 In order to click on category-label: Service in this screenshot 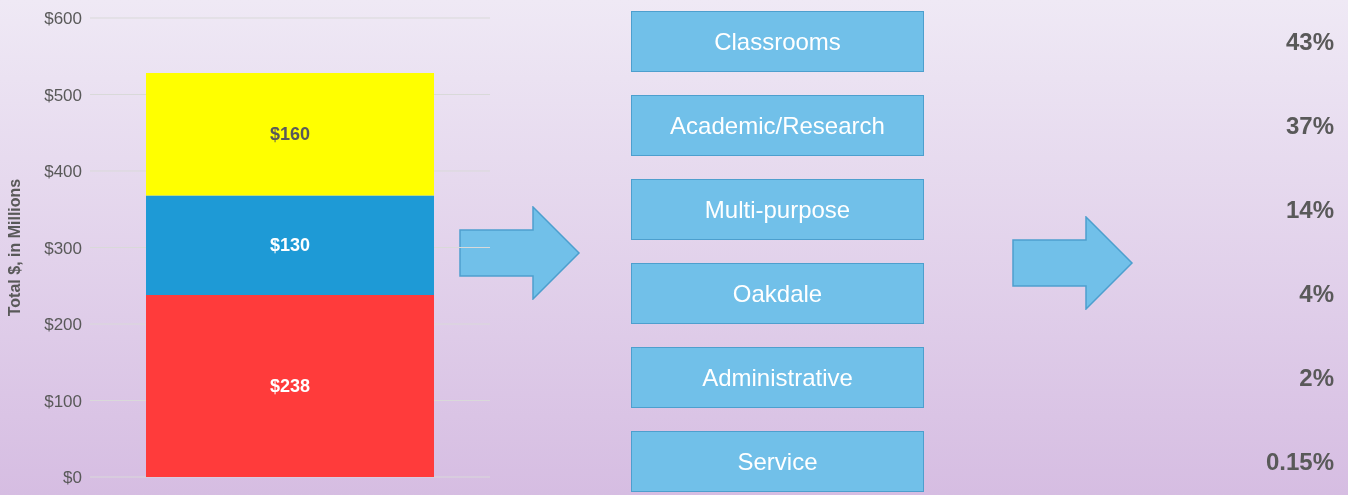, I will do `click(777, 461)`.